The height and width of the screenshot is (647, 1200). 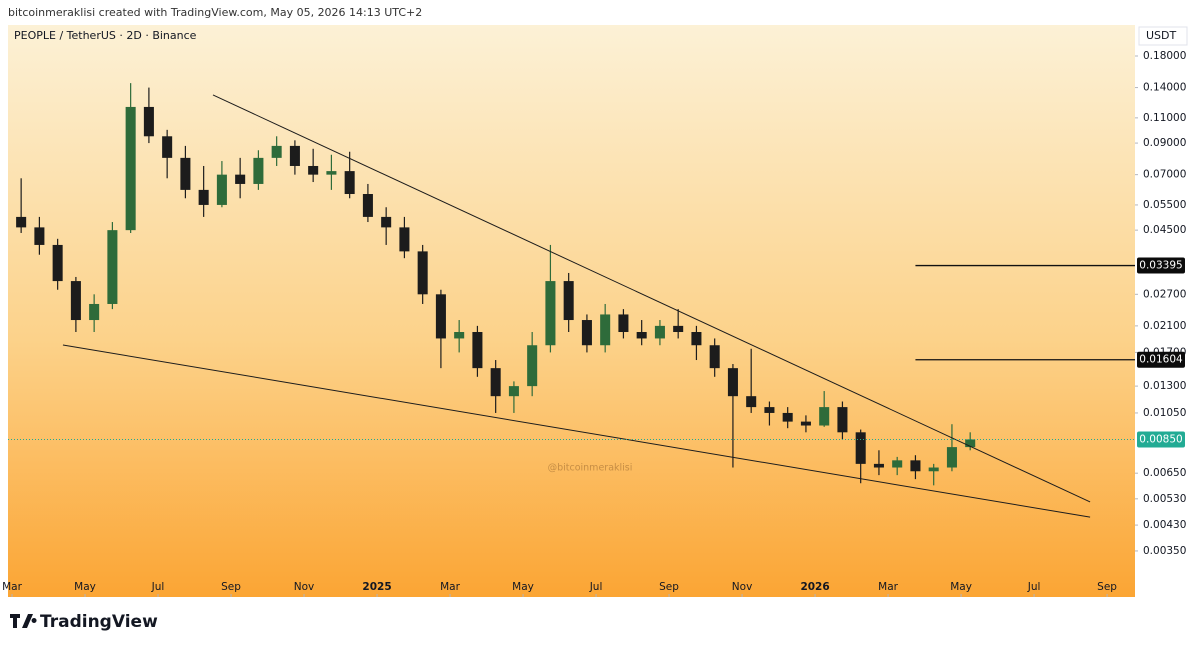 What do you see at coordinates (814, 587) in the screenshot?
I see `x-tick-label: 2026` at bounding box center [814, 587].